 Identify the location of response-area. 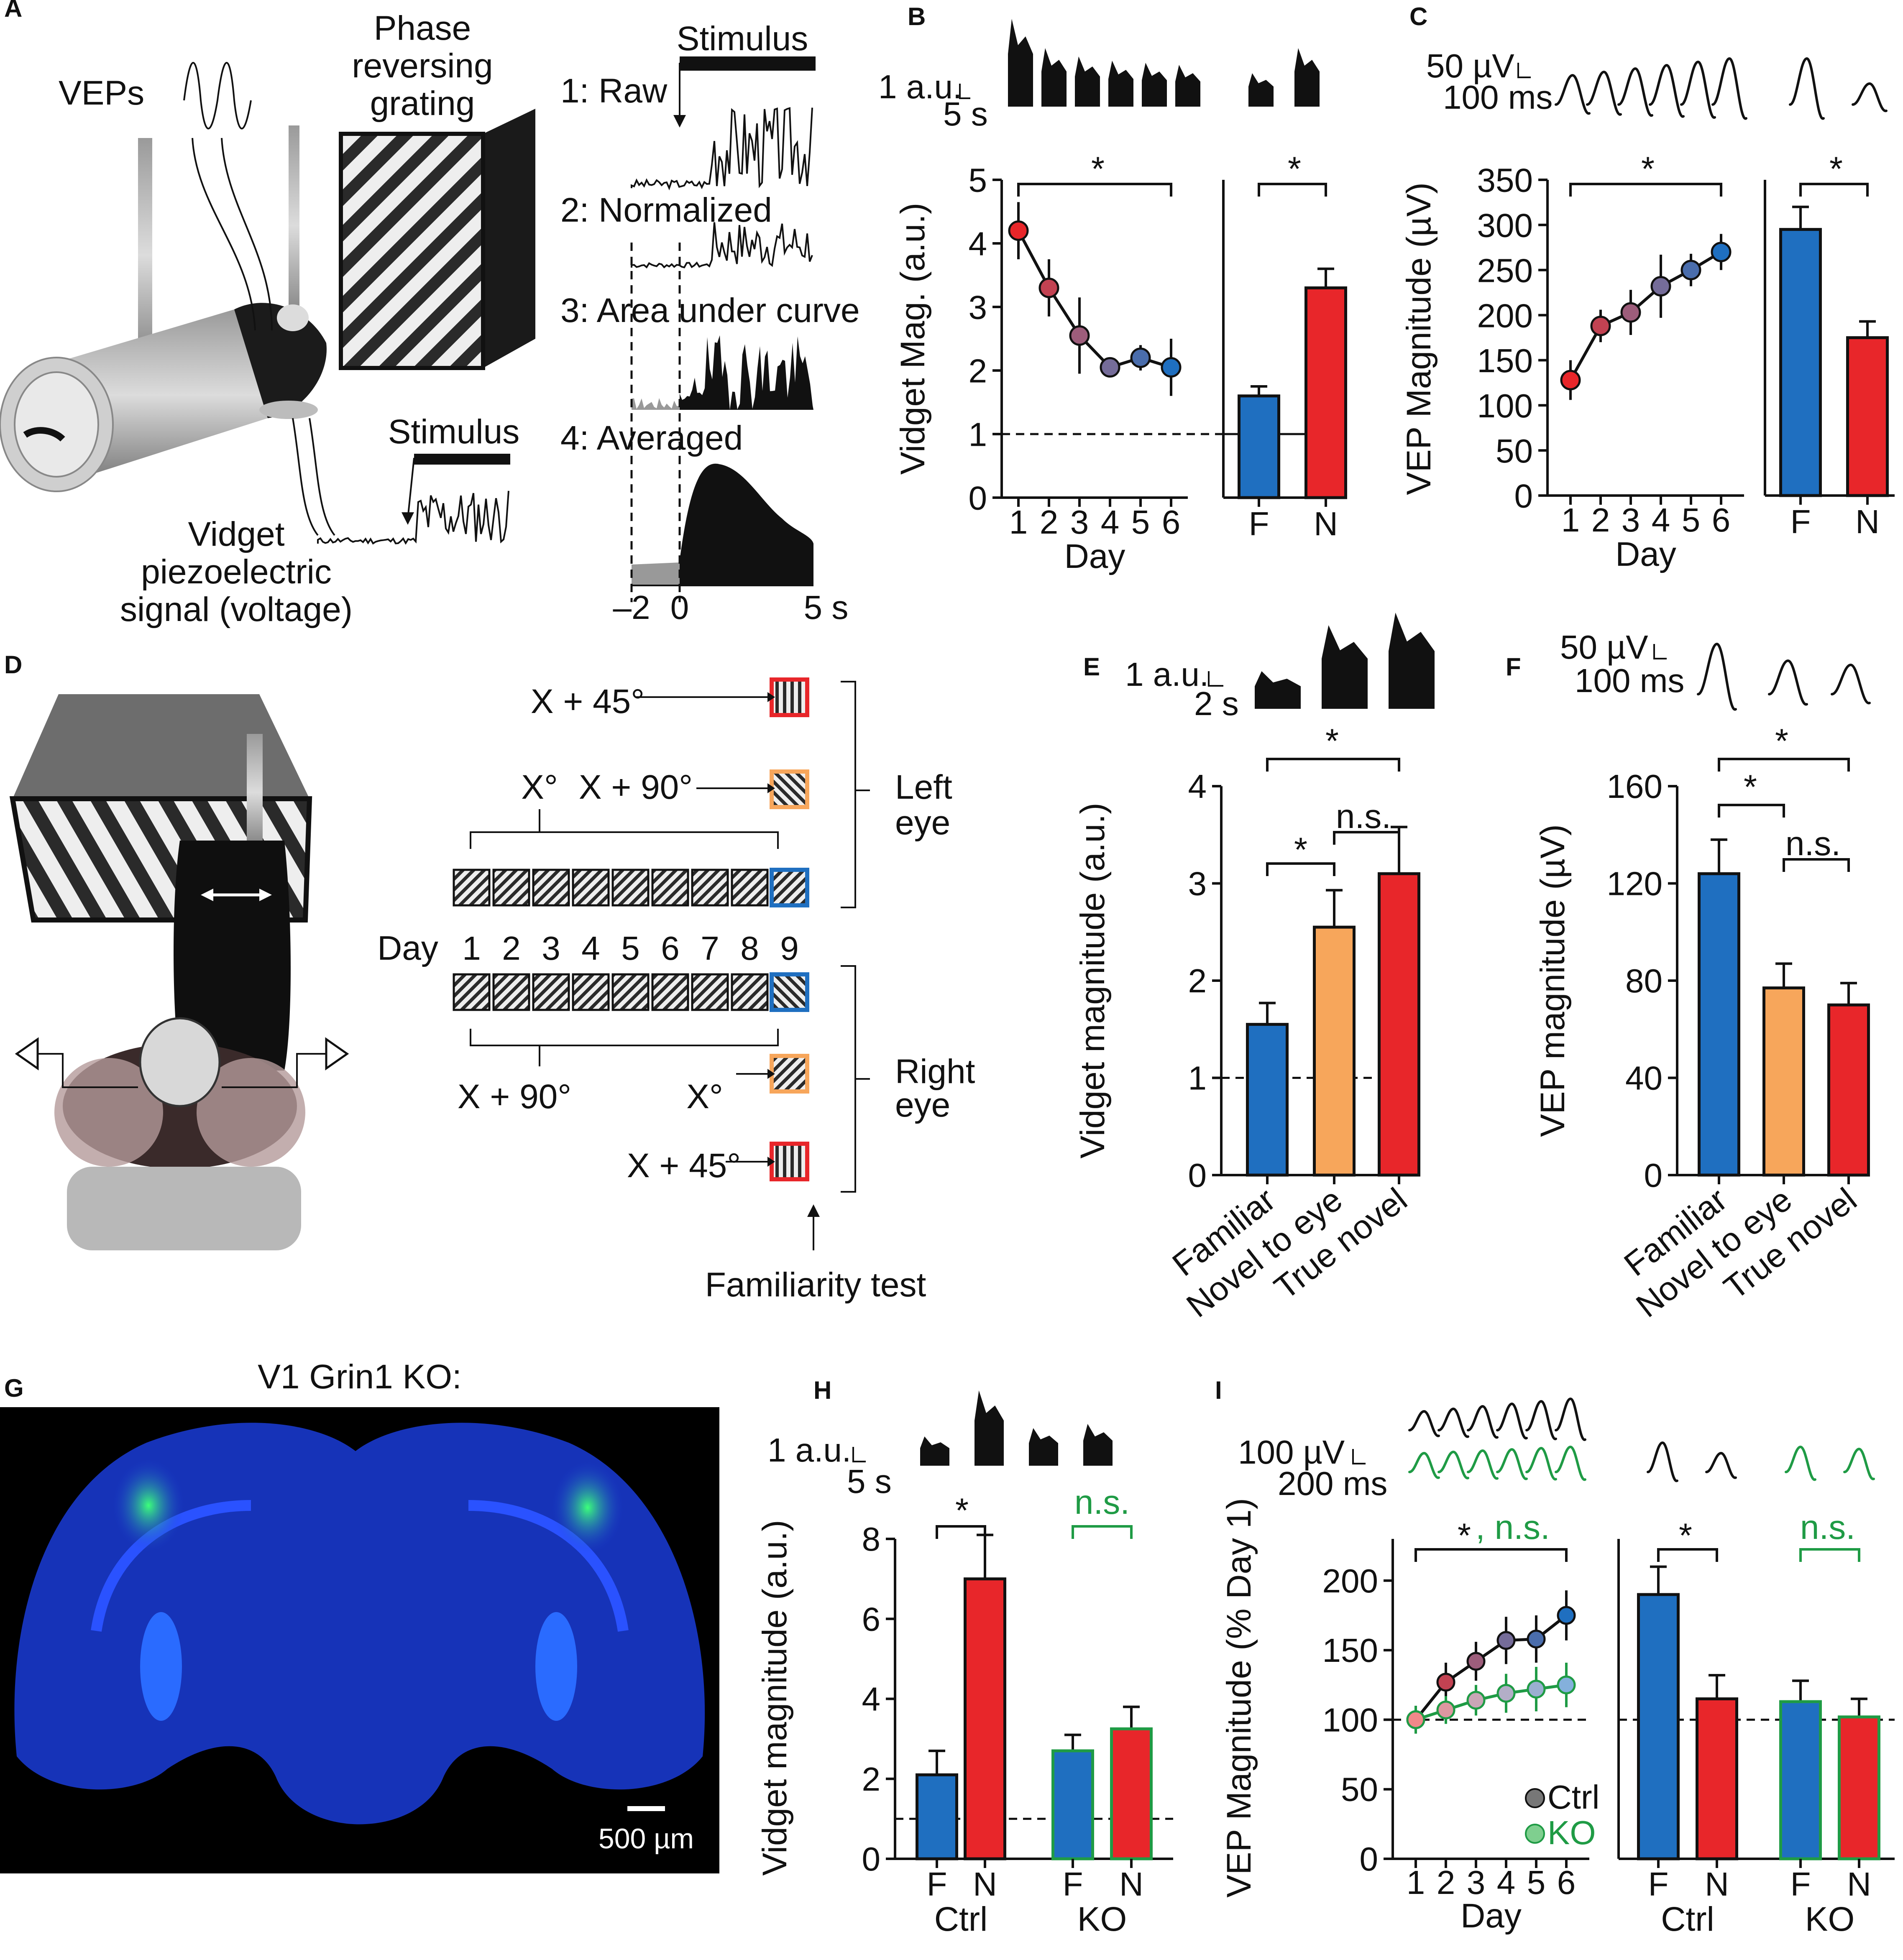
(746, 372).